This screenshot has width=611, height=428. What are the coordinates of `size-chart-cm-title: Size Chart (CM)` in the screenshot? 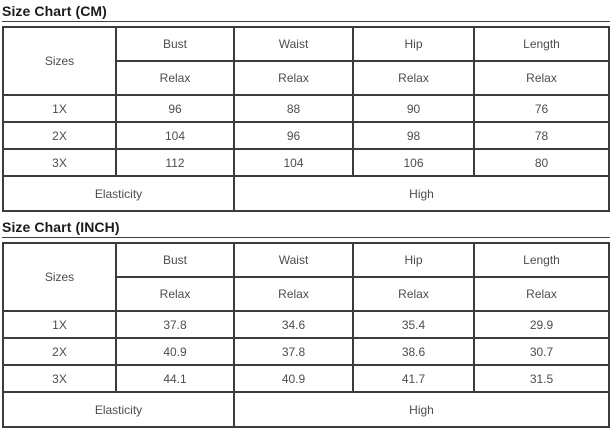 It's located at (306, 12).